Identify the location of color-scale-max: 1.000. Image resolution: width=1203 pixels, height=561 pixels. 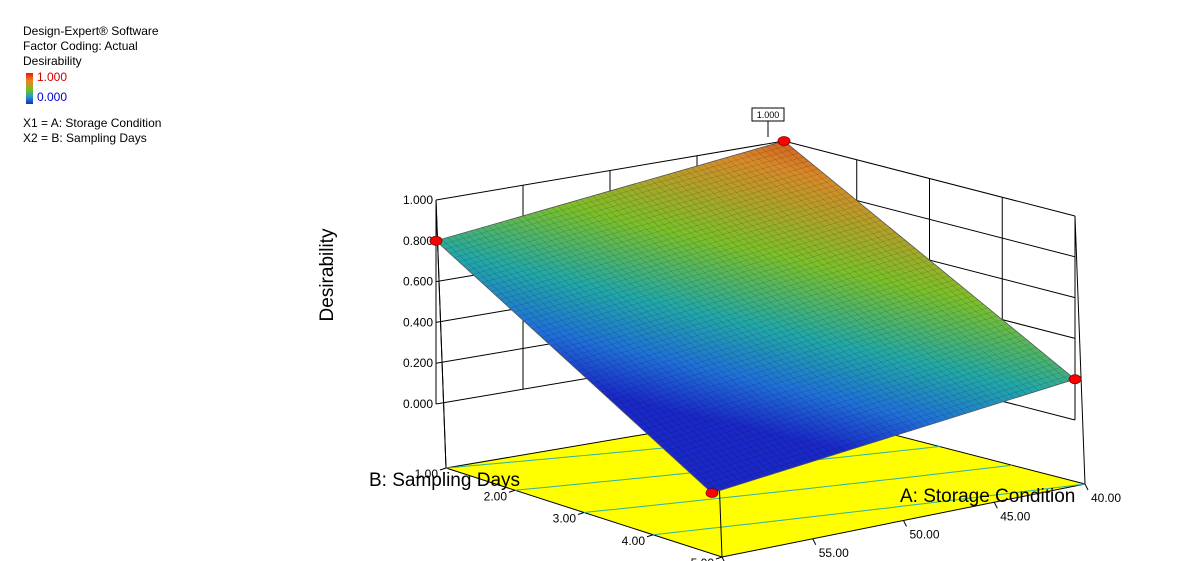
(52, 77).